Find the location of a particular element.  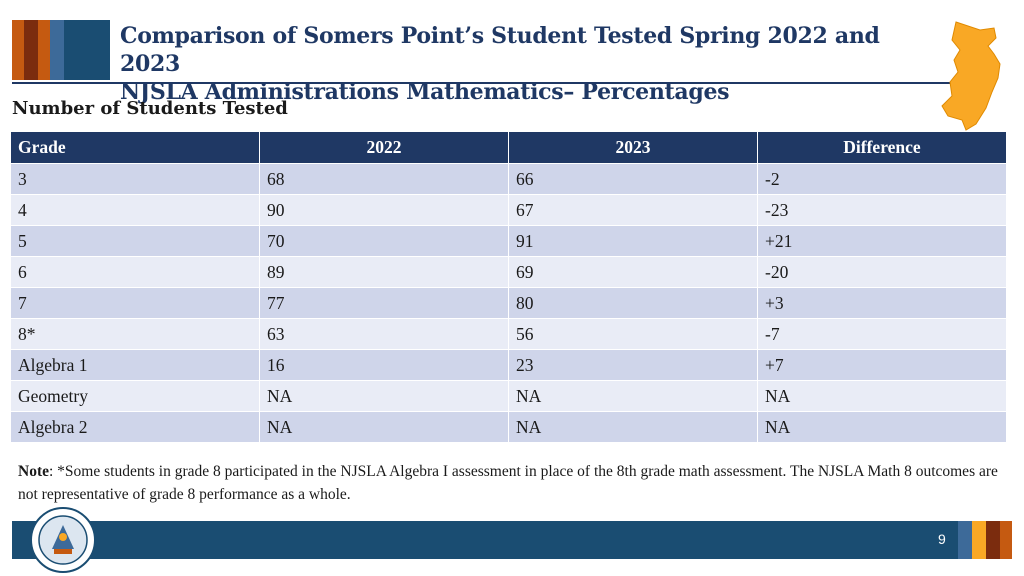

grade-cell: Algebra 1 is located at coordinates (135, 365).